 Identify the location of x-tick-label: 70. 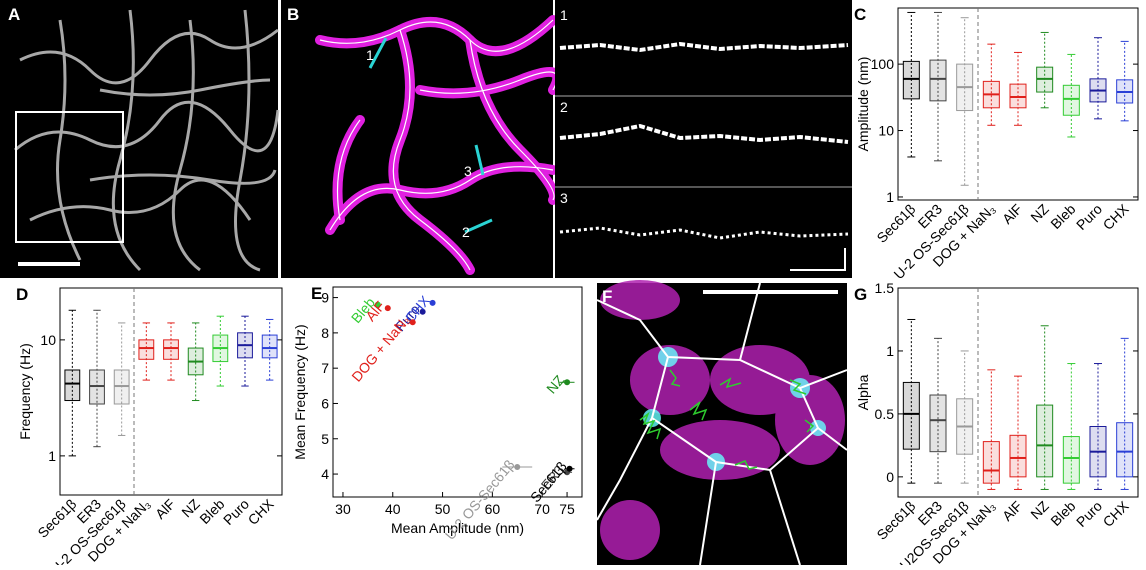
(542, 509).